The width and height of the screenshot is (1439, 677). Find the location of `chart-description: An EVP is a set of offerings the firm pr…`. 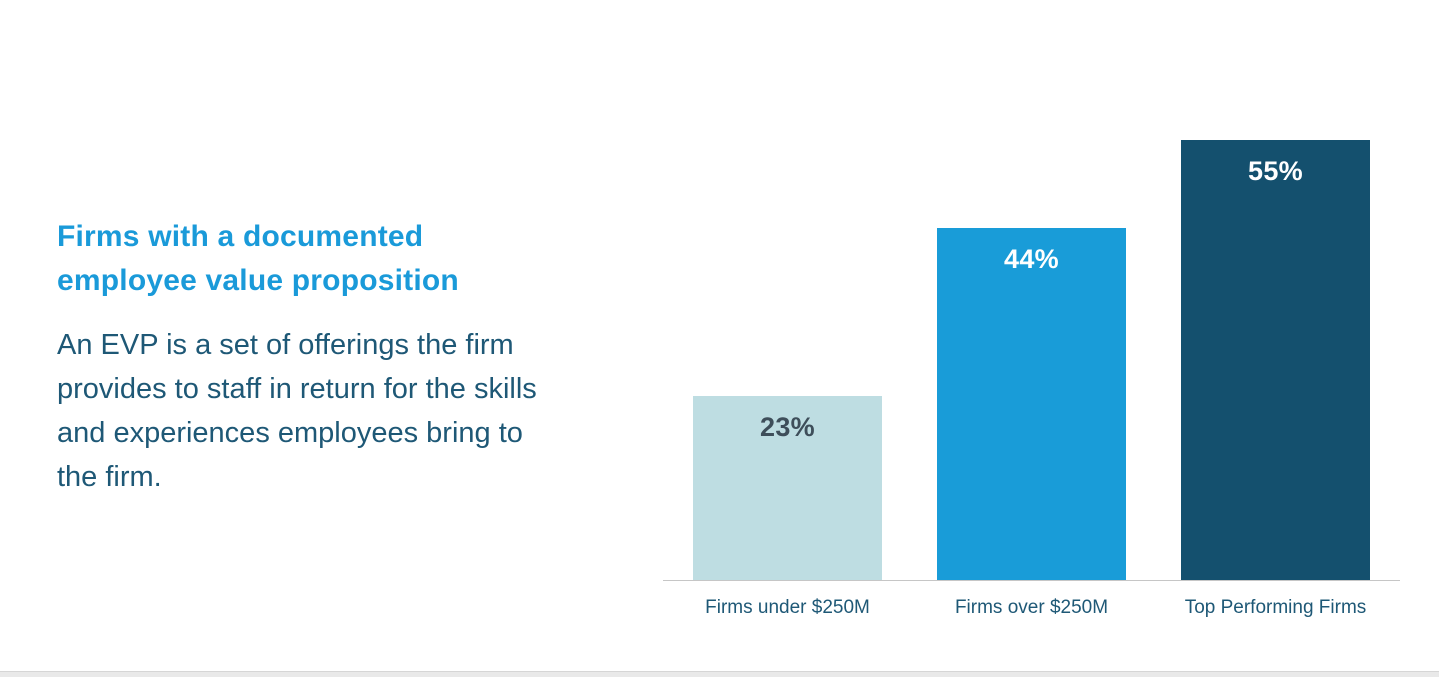

chart-description: An EVP is a set of offerings the firm pr… is located at coordinates (297, 411).